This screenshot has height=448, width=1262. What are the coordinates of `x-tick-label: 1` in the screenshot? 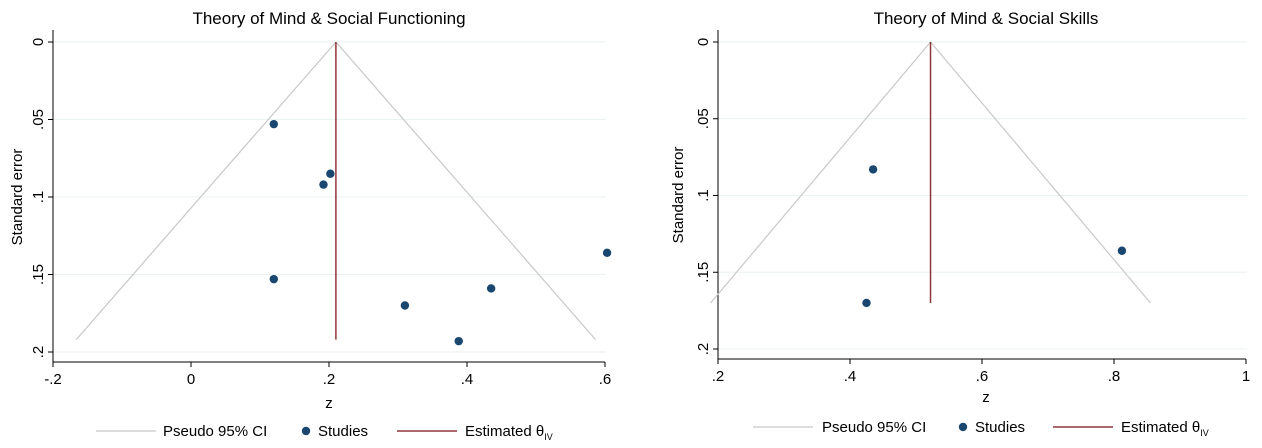 It's located at (1246, 376).